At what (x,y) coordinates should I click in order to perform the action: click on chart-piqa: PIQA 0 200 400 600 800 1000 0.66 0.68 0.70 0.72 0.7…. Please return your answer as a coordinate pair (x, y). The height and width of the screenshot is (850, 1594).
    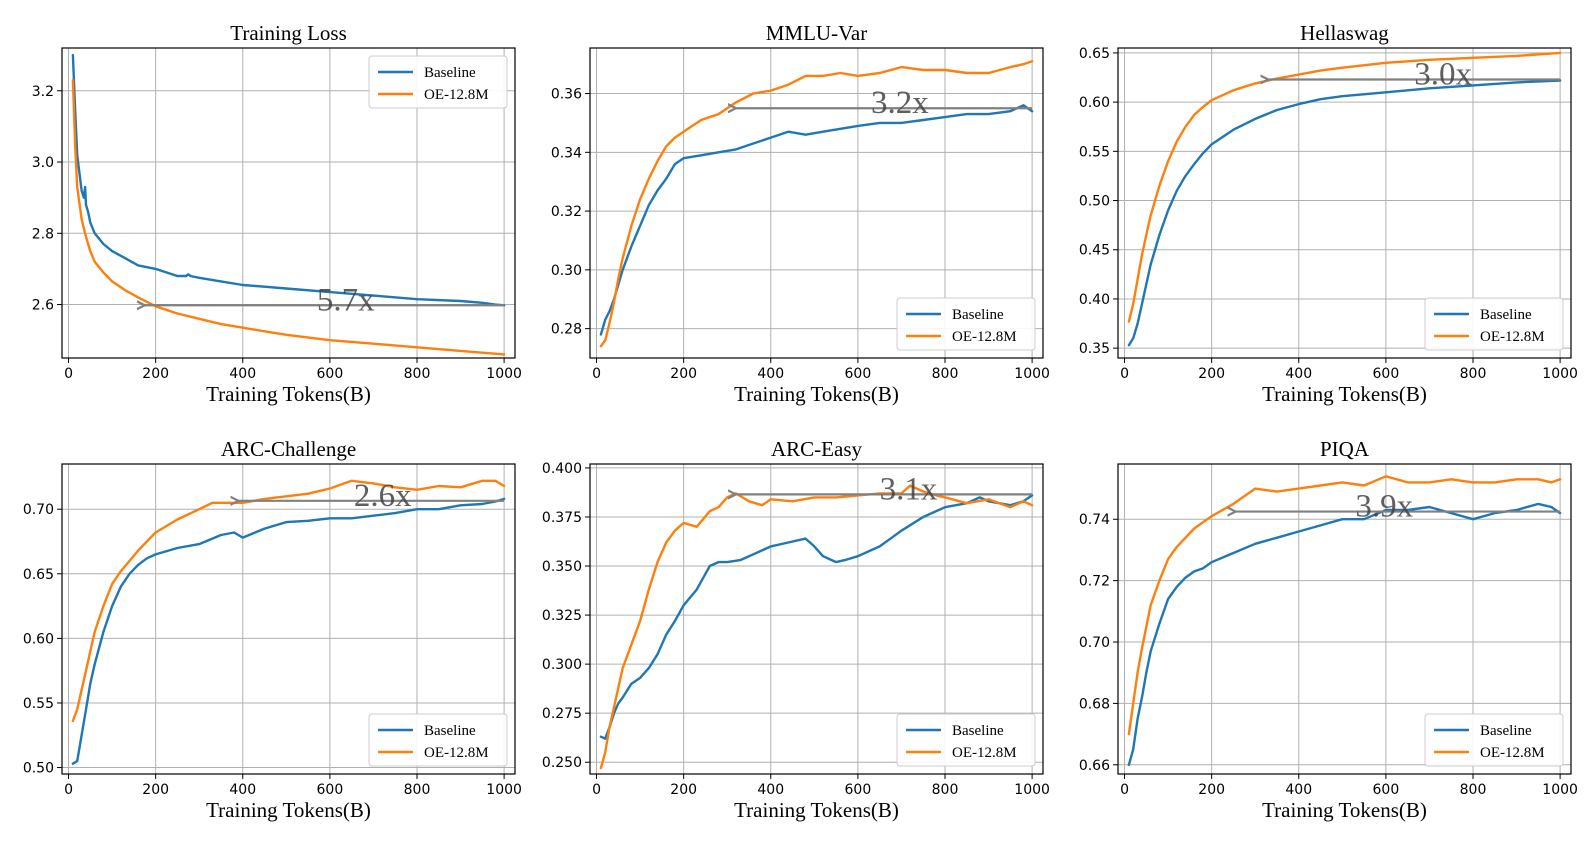
    Looking at the image, I should click on (1328, 629).